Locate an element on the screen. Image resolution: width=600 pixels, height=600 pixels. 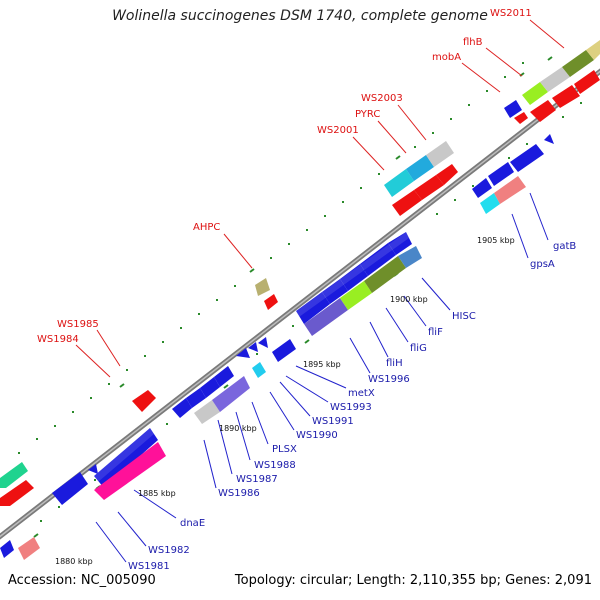
gene-label-ws1987: WS1987 is located at coordinates (257, 479).